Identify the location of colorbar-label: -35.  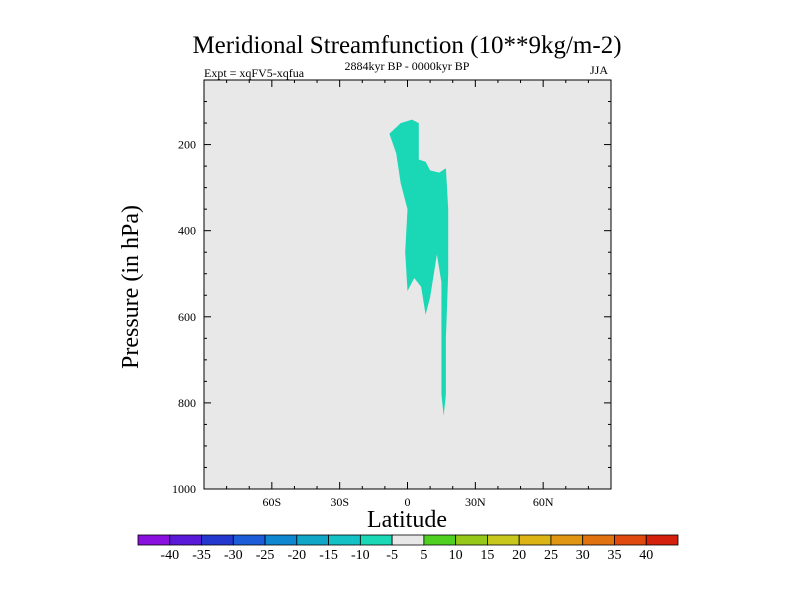
(201, 555).